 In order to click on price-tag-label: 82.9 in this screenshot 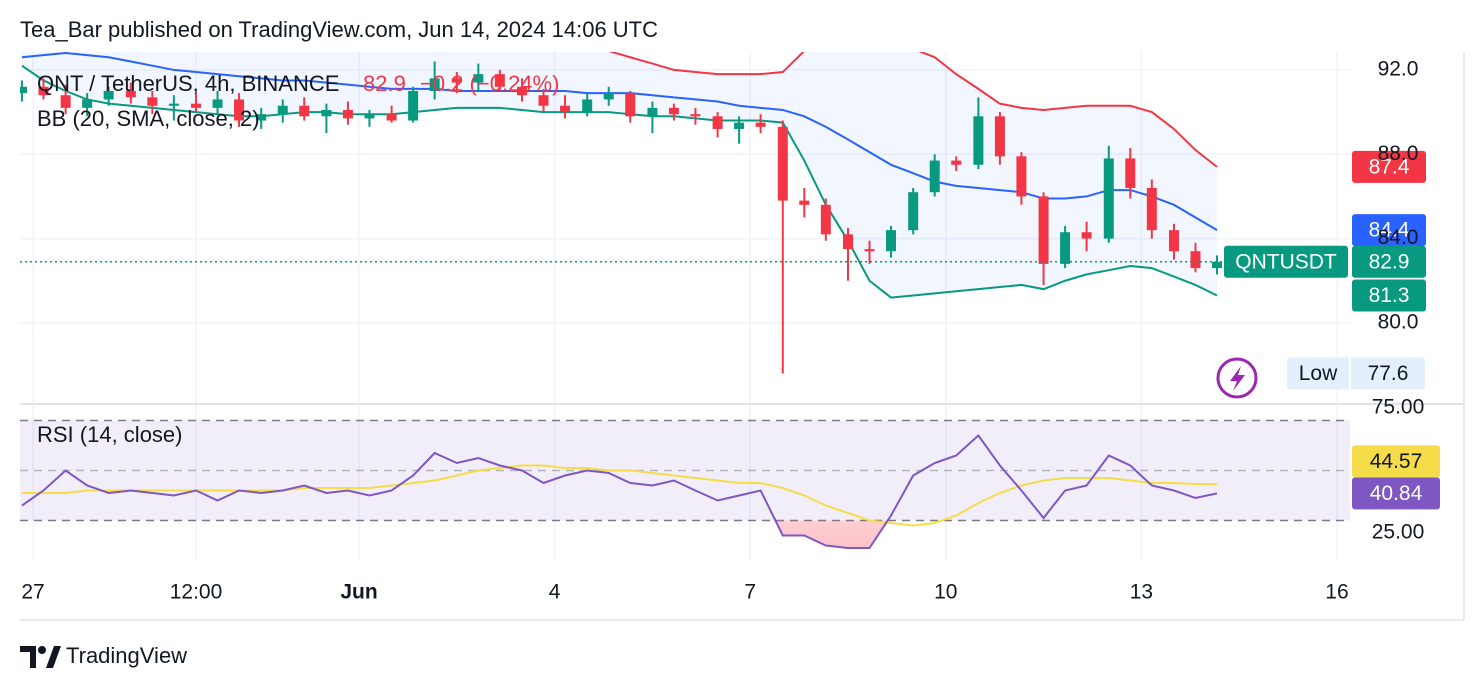, I will do `click(1389, 261)`.